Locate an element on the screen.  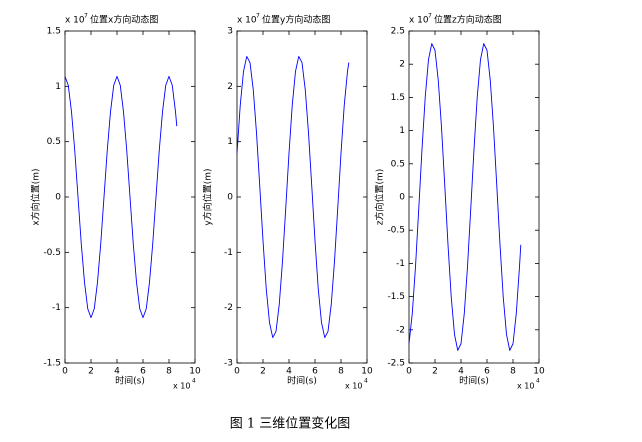
y-tick-label: 2.5 is located at coordinates (398, 32).